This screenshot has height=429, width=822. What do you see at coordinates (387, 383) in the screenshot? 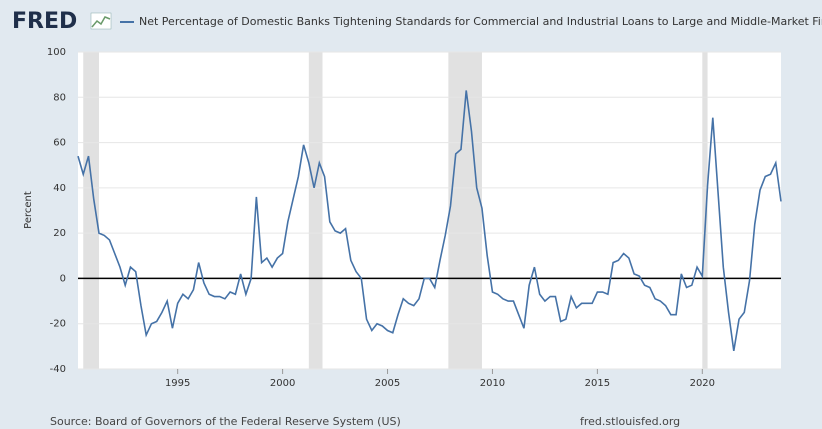
I see `x-tick-label: 2005` at bounding box center [387, 383].